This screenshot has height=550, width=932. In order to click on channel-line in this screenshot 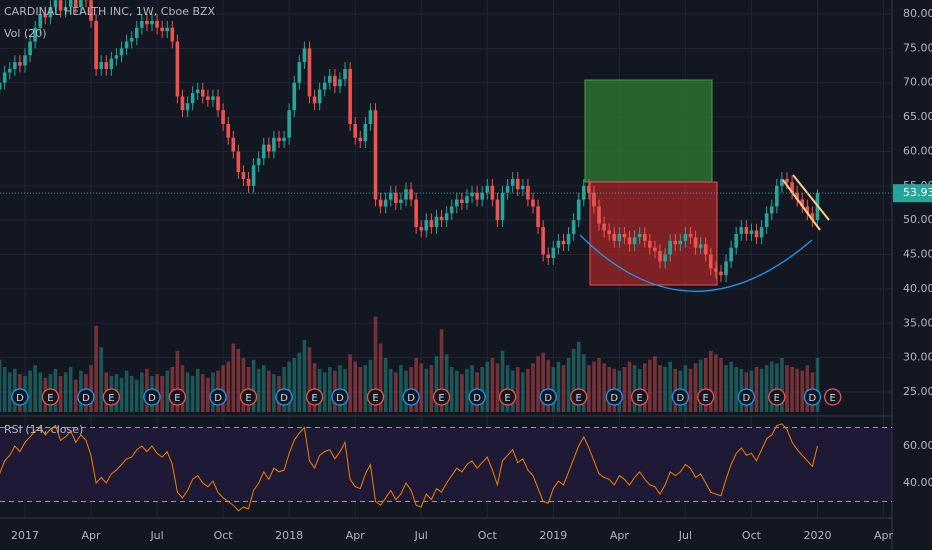, I will do `click(801, 205)`.